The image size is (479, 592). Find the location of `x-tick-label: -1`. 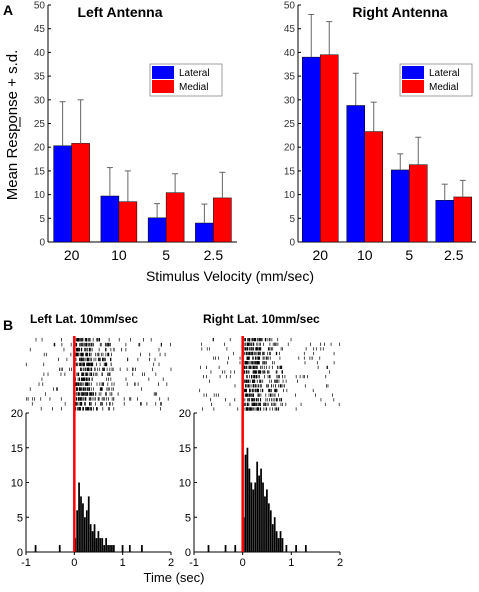

x-tick-label: -1 is located at coordinates (26, 563).